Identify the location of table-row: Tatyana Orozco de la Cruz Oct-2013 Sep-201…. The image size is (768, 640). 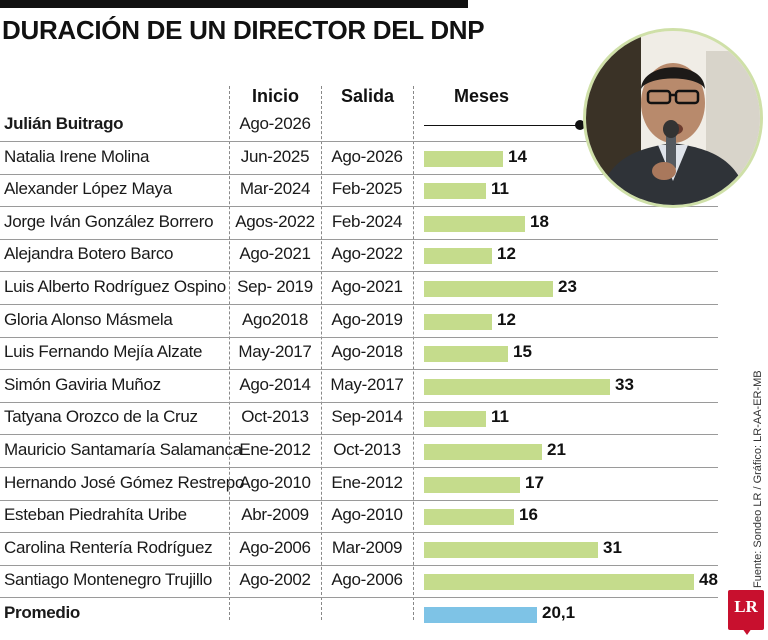
(359, 419).